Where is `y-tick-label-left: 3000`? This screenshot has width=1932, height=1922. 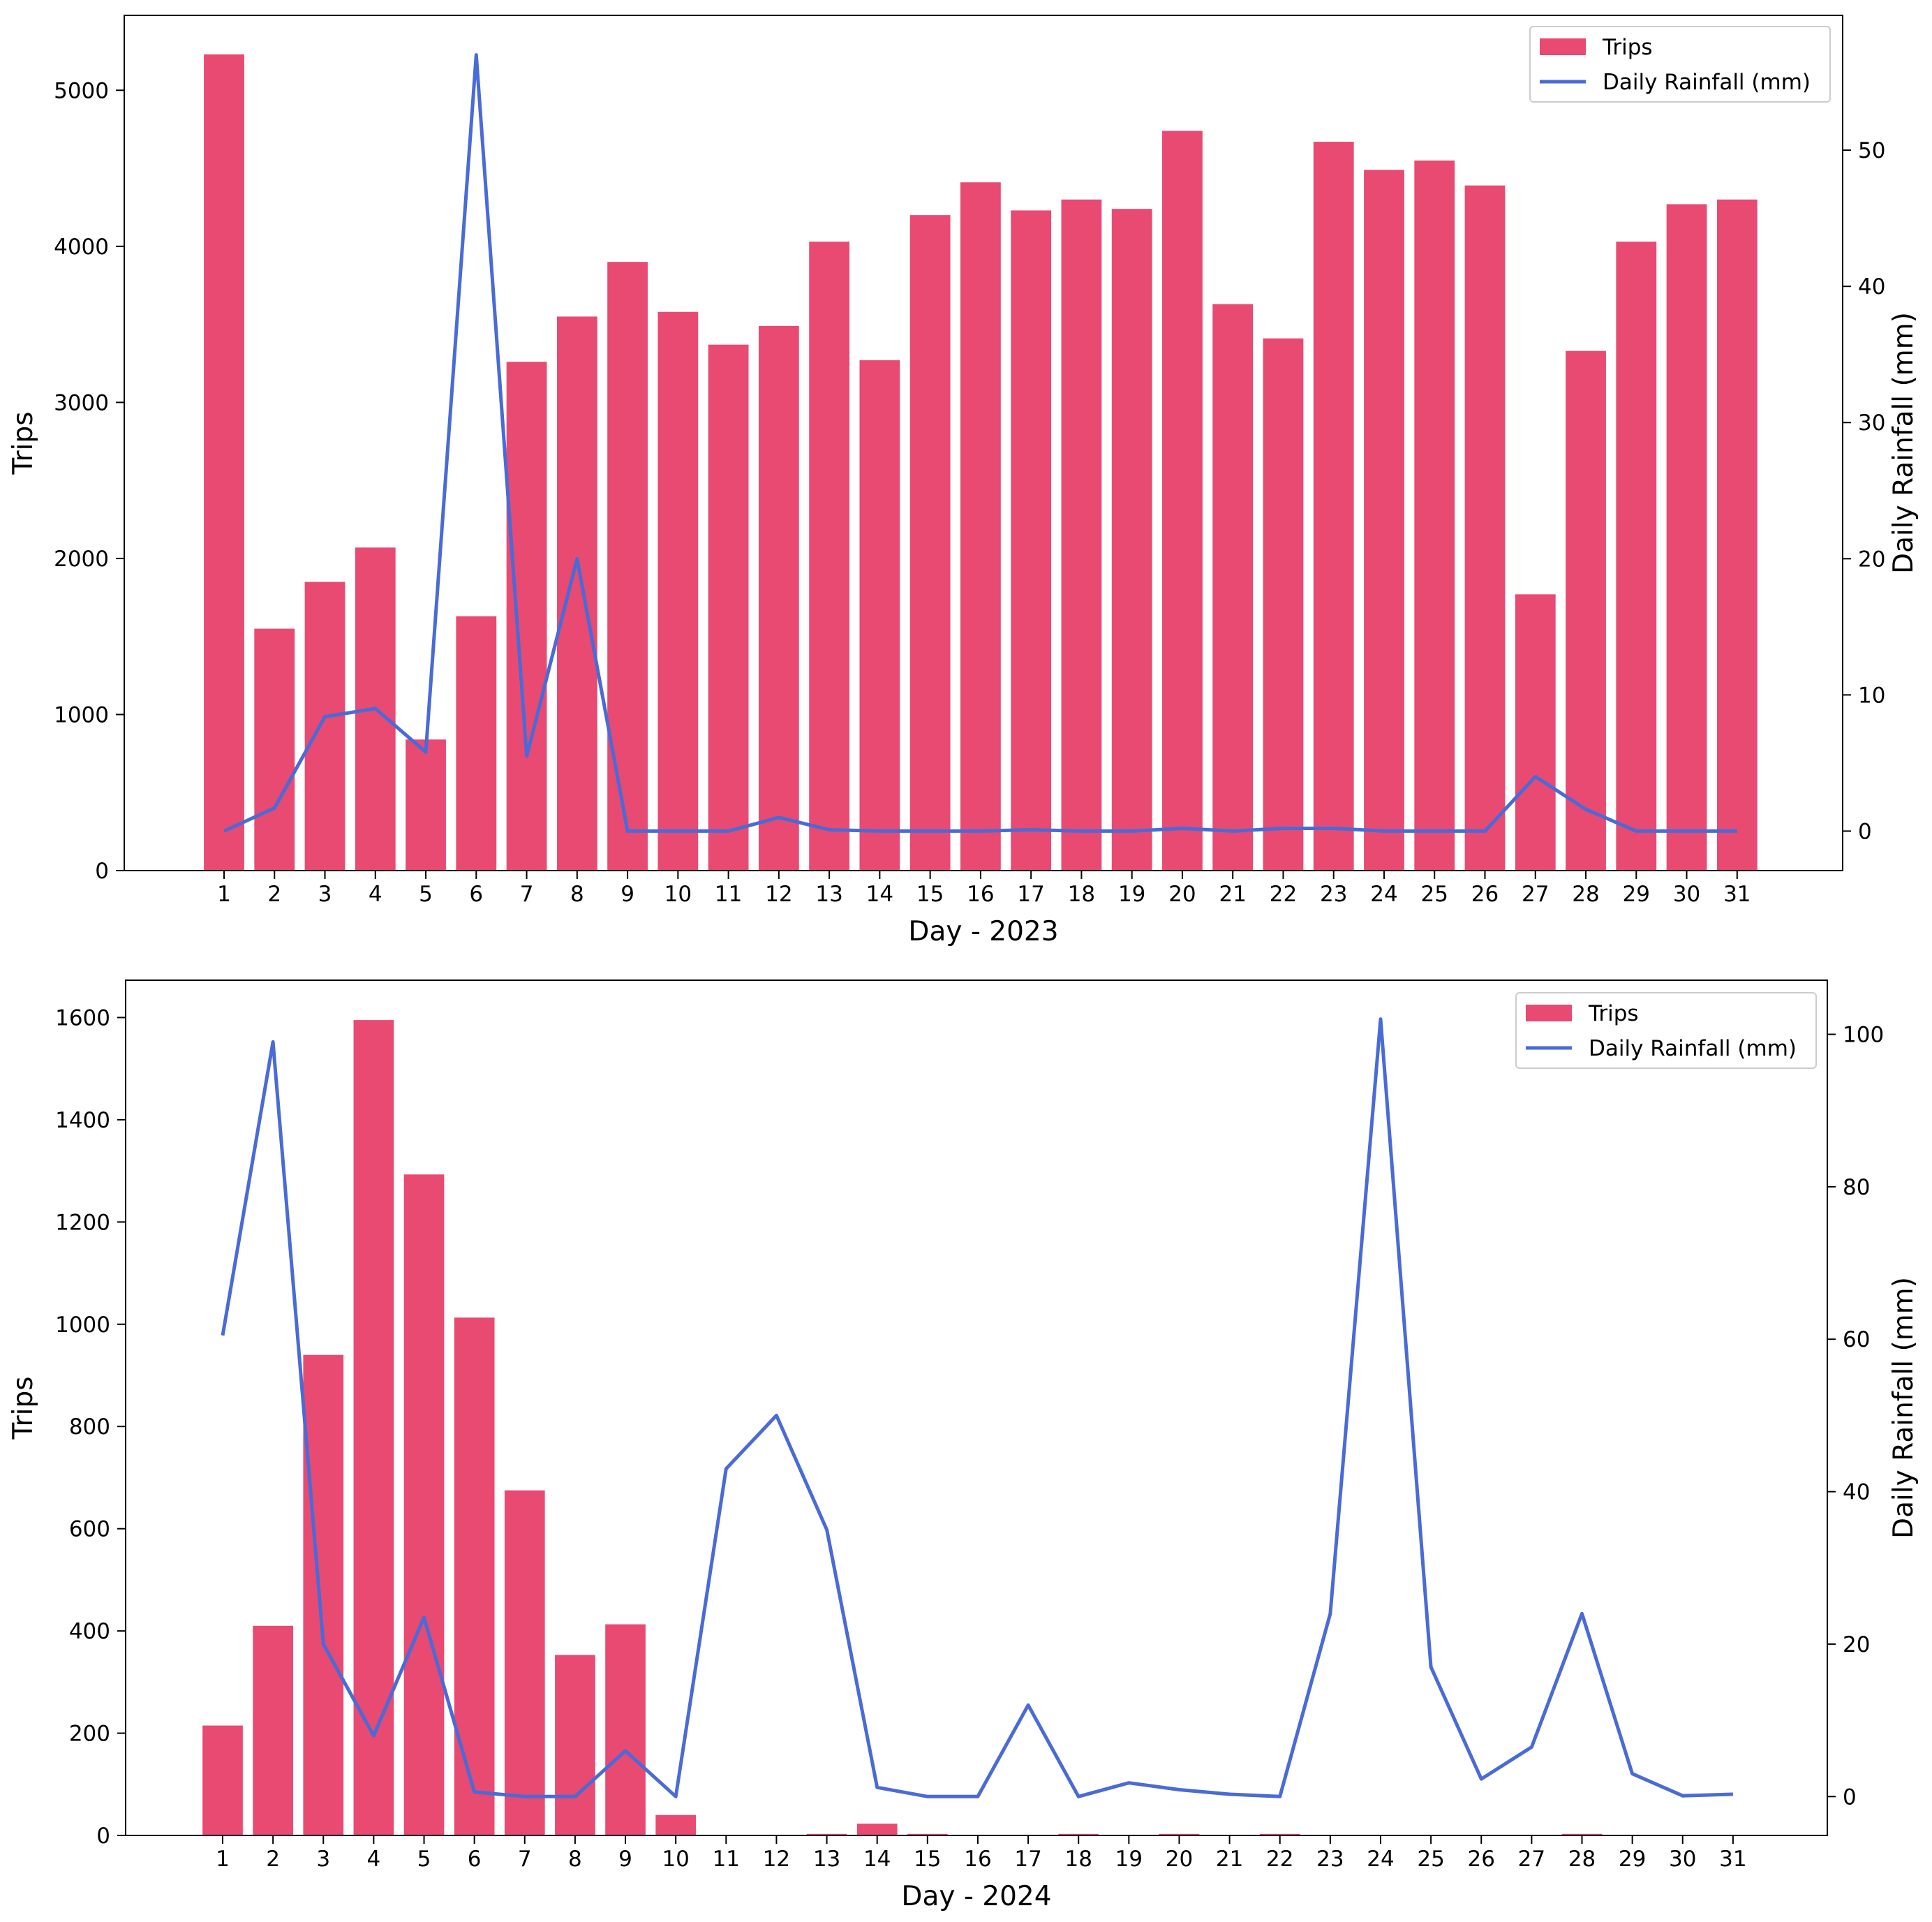 y-tick-label-left: 3000 is located at coordinates (81, 402).